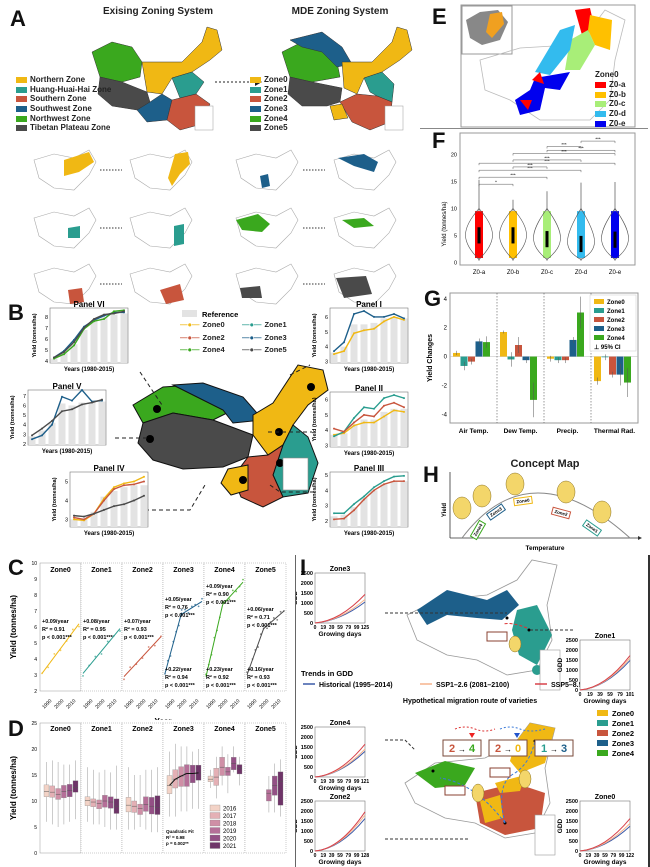  What do you see at coordinates (230, 832) in the screenshot?
I see `legend-label: 2019` at bounding box center [230, 832].